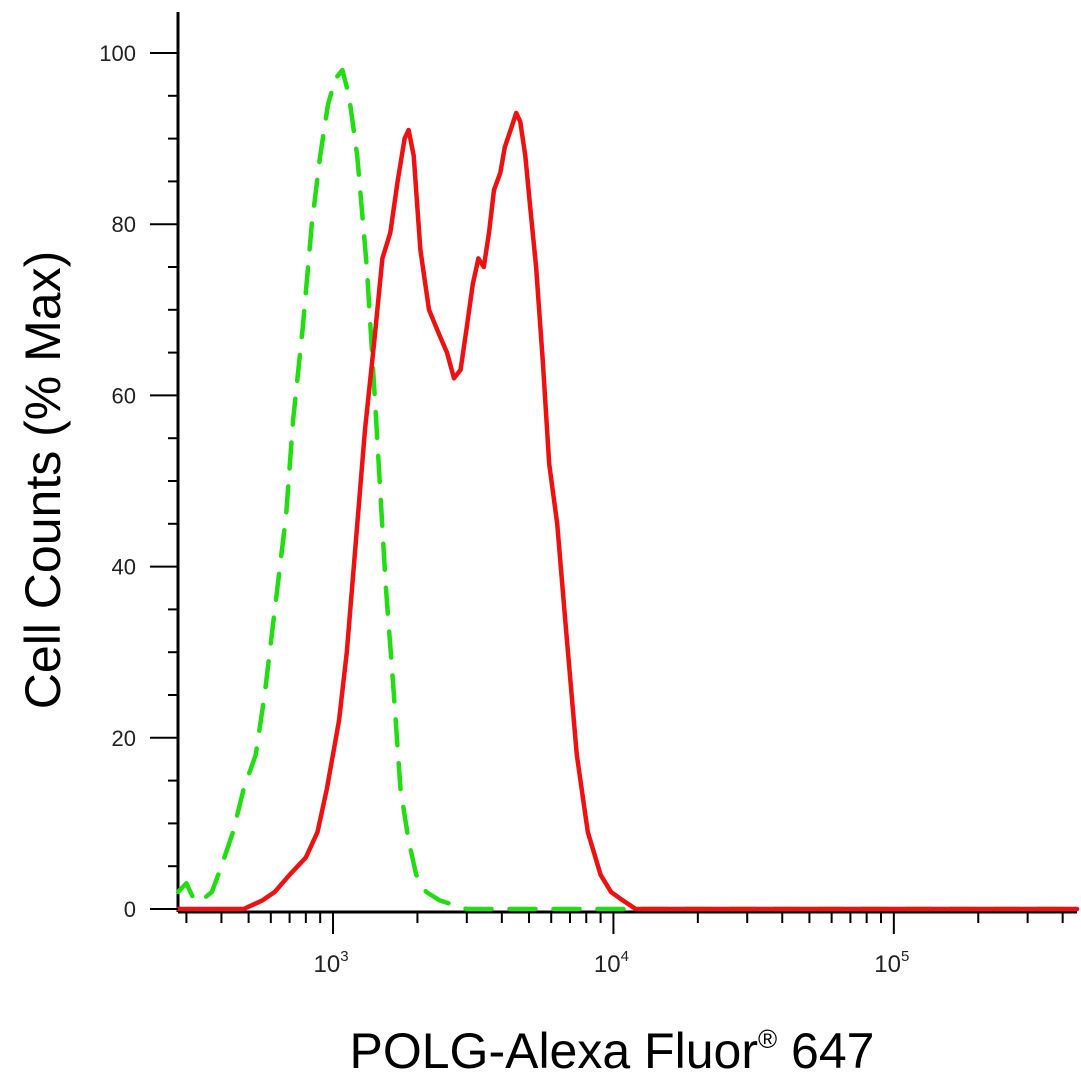 The image size is (1081, 1078). What do you see at coordinates (117, 53) in the screenshot?
I see `y-tick-label: 100` at bounding box center [117, 53].